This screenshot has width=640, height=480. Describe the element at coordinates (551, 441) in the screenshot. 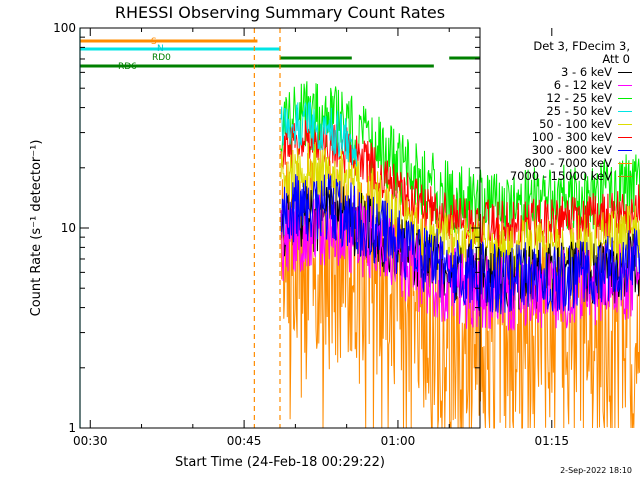

I see `x-tick-label-3: 01:15` at that location.